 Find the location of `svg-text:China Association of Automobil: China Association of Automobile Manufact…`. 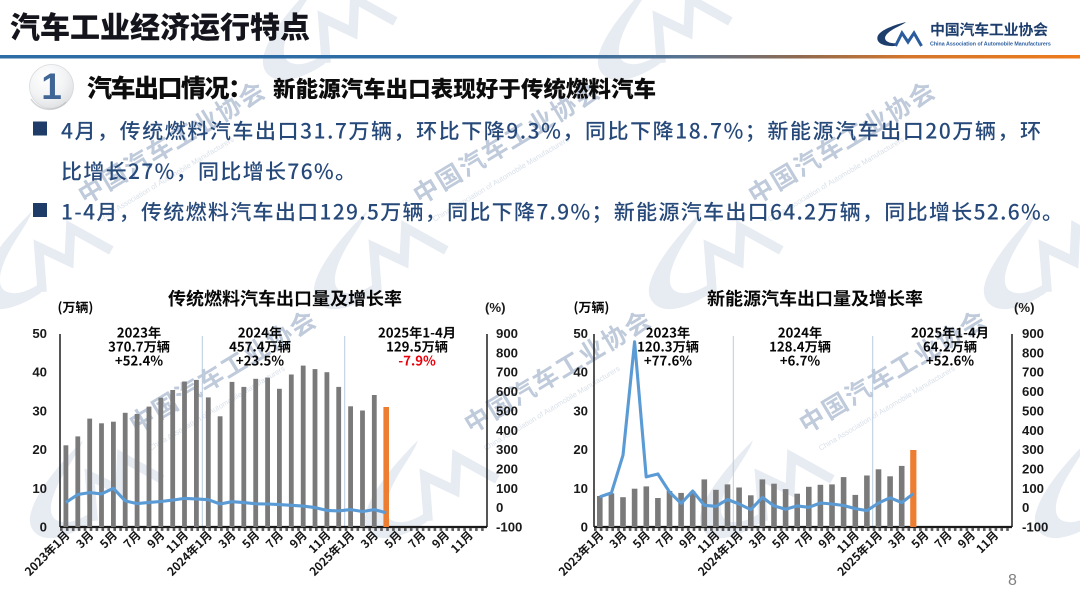

svg-text:China Association of Automobil: China Association of Automobile Manufact… is located at coordinates (990, 45).